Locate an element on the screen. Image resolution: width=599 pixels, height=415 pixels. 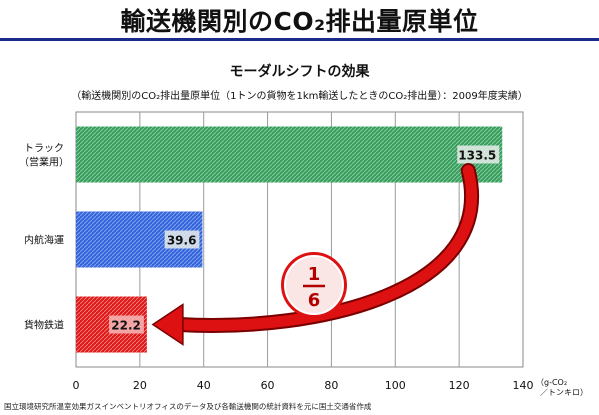
x-tick-label: 140 is located at coordinates (523, 385).